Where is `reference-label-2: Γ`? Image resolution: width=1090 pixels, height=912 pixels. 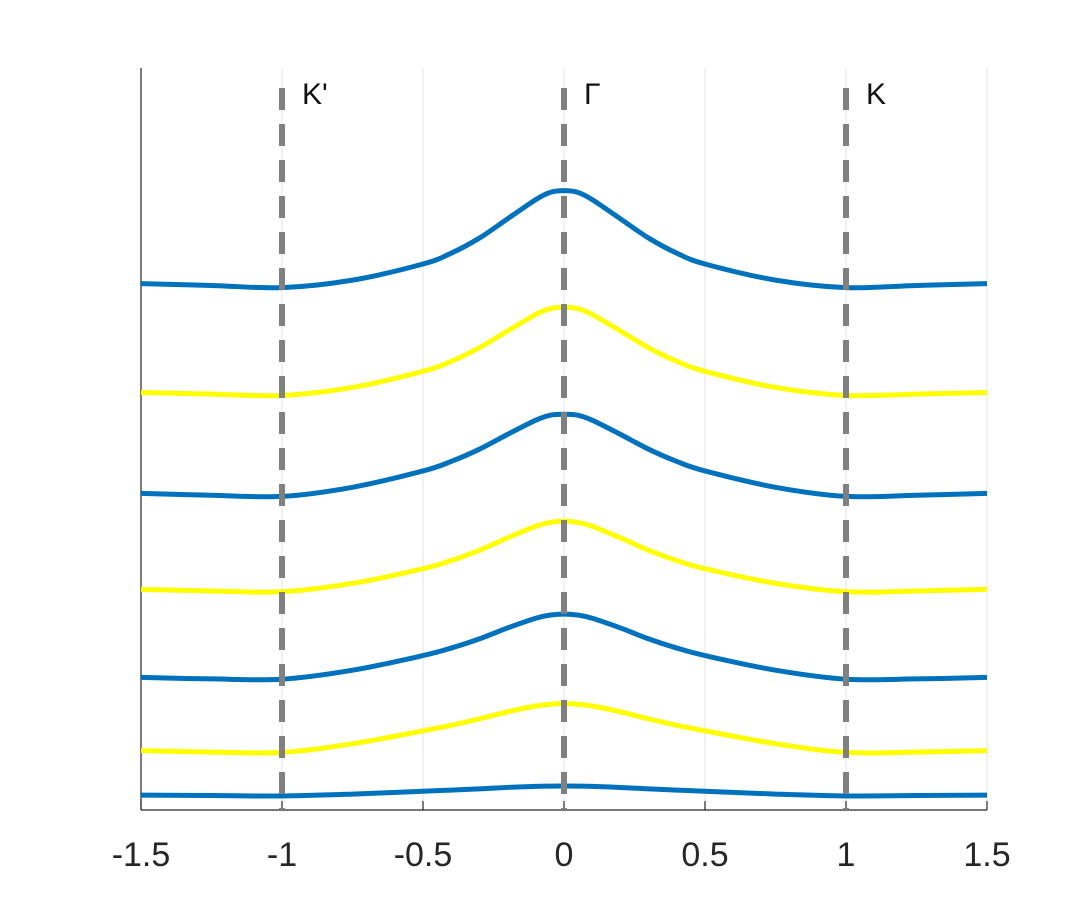
reference-label-2: Γ is located at coordinates (592, 94).